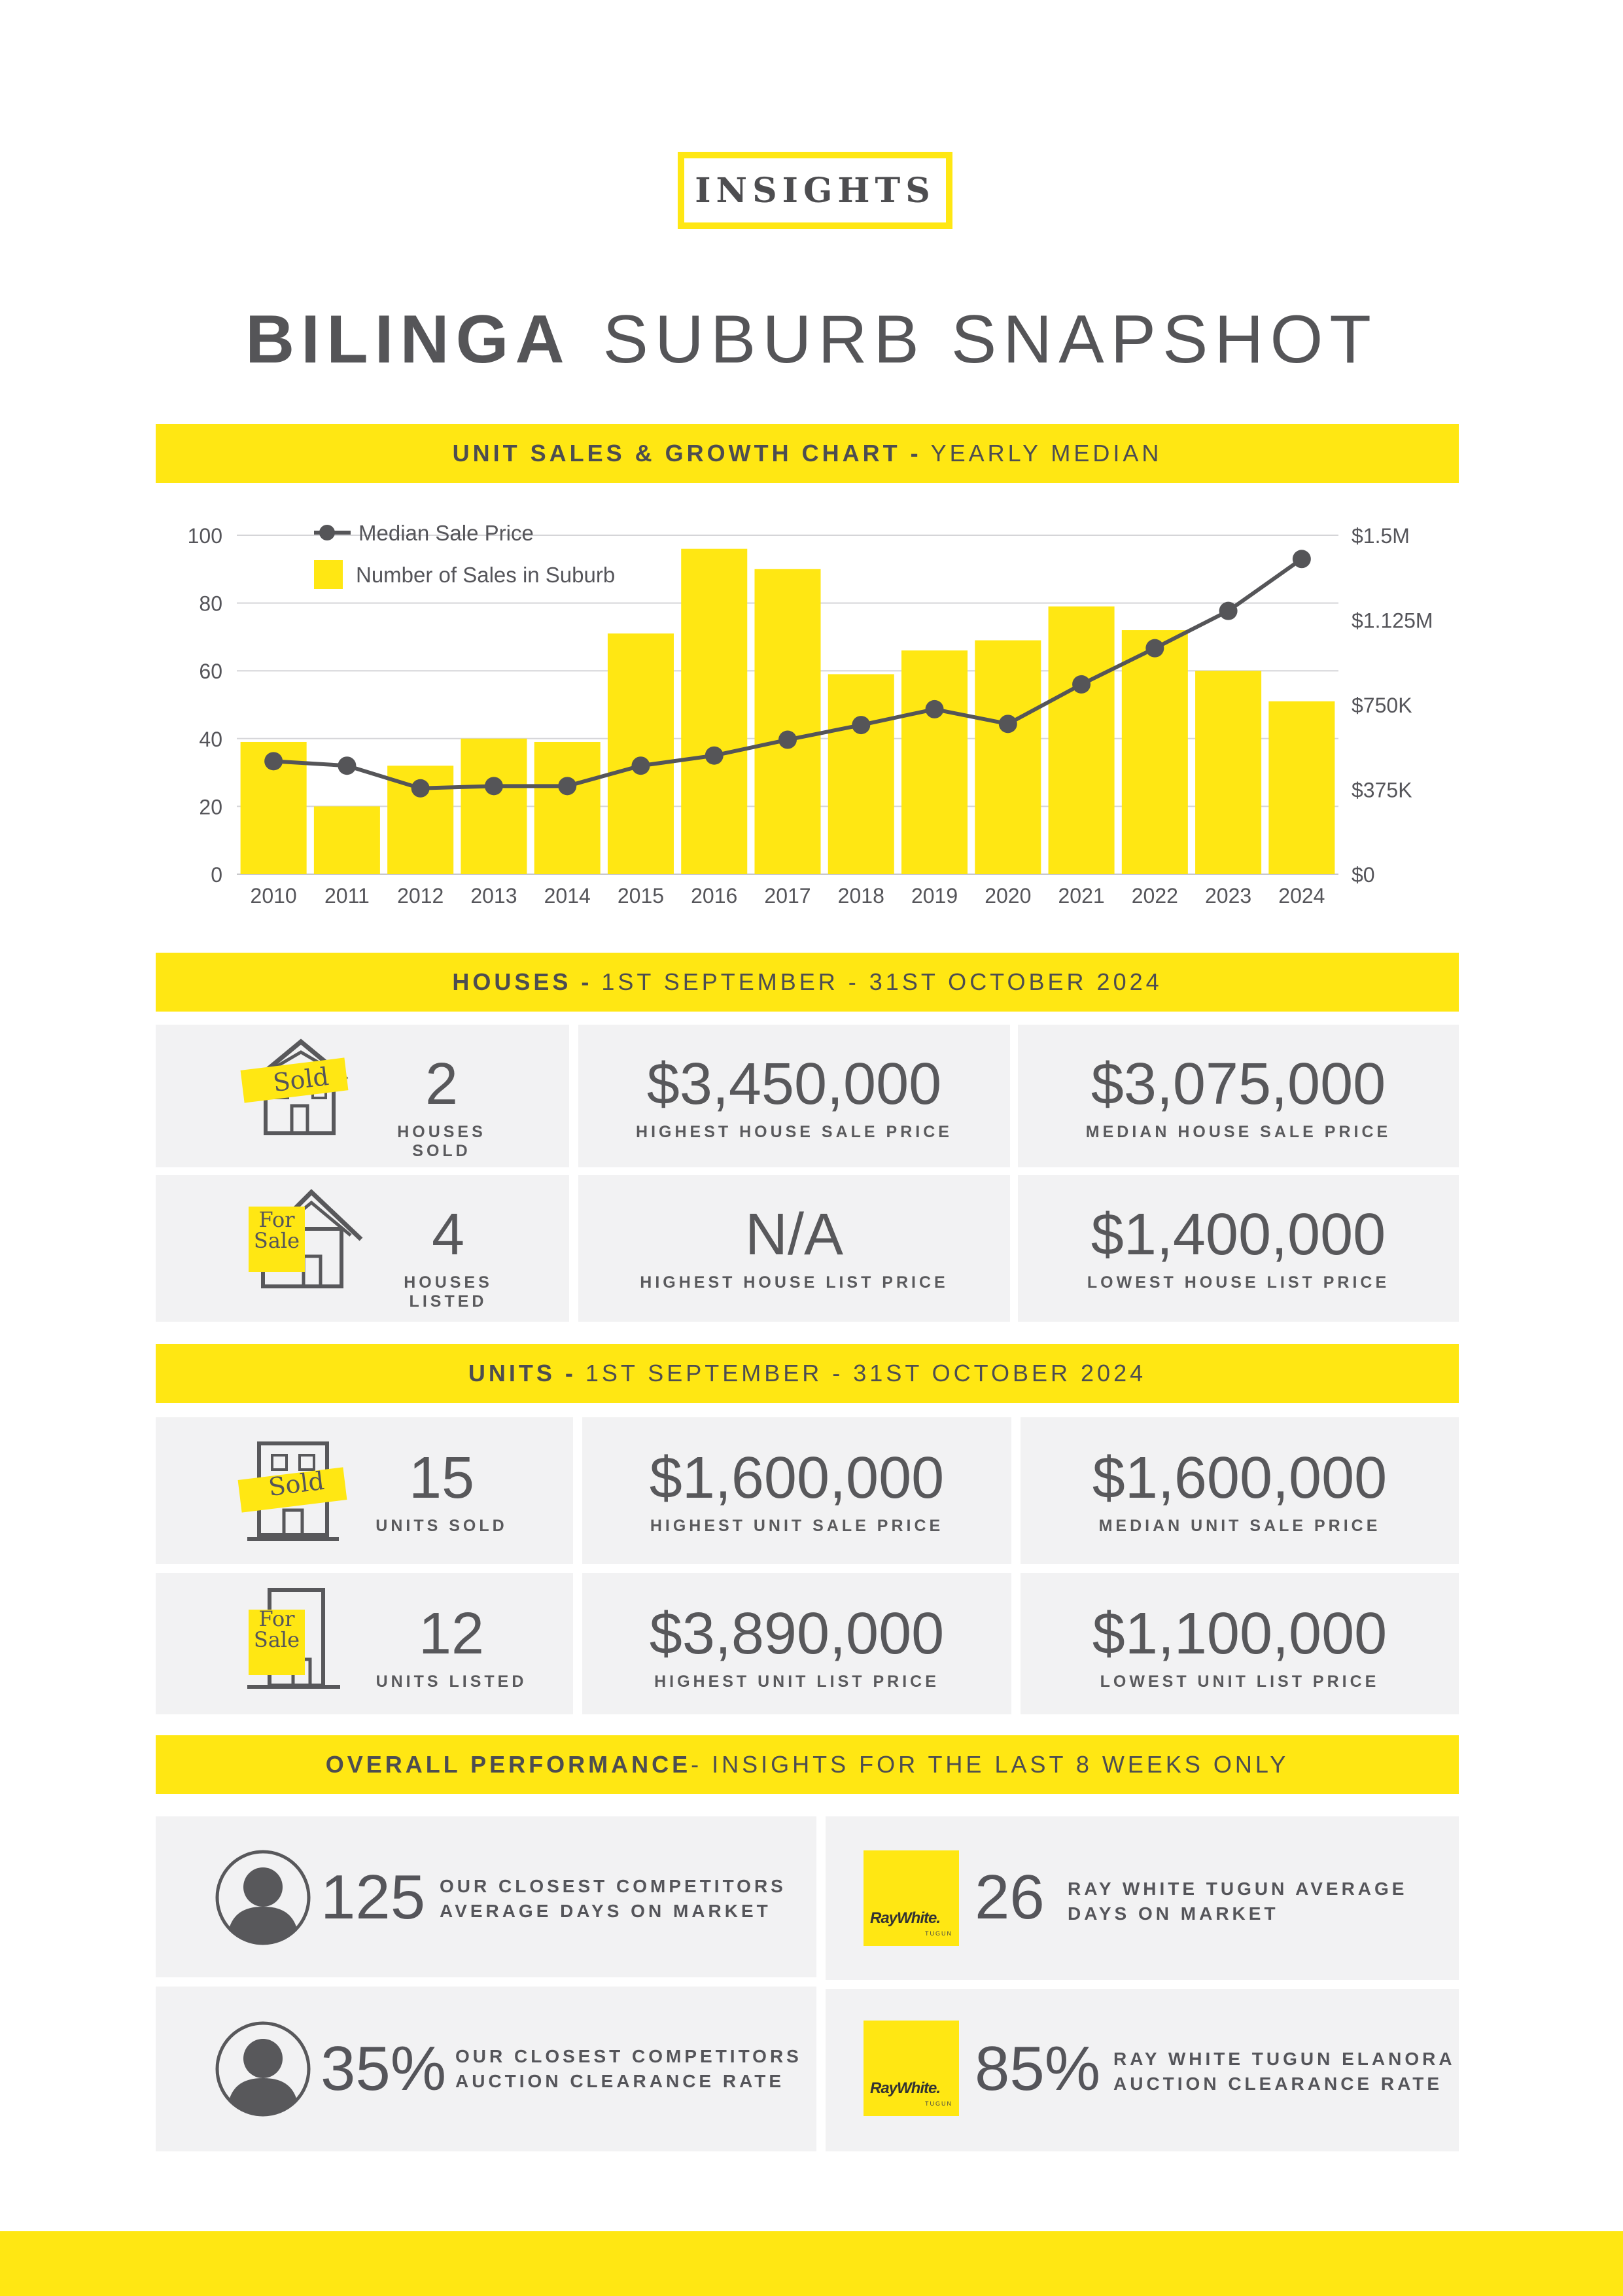  I want to click on houses-sold-label: HOUSES SOLD, so click(442, 1141).